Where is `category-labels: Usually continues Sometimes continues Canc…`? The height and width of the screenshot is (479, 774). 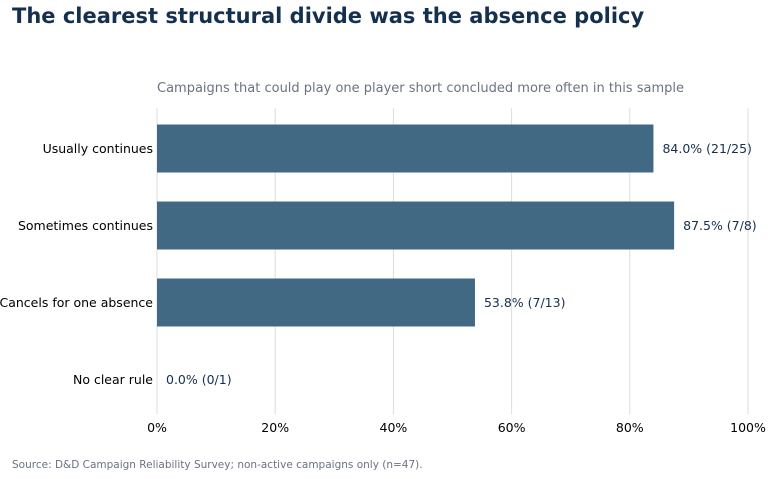
category-labels: Usually continues Sometimes continues Canc… is located at coordinates (76, 264).